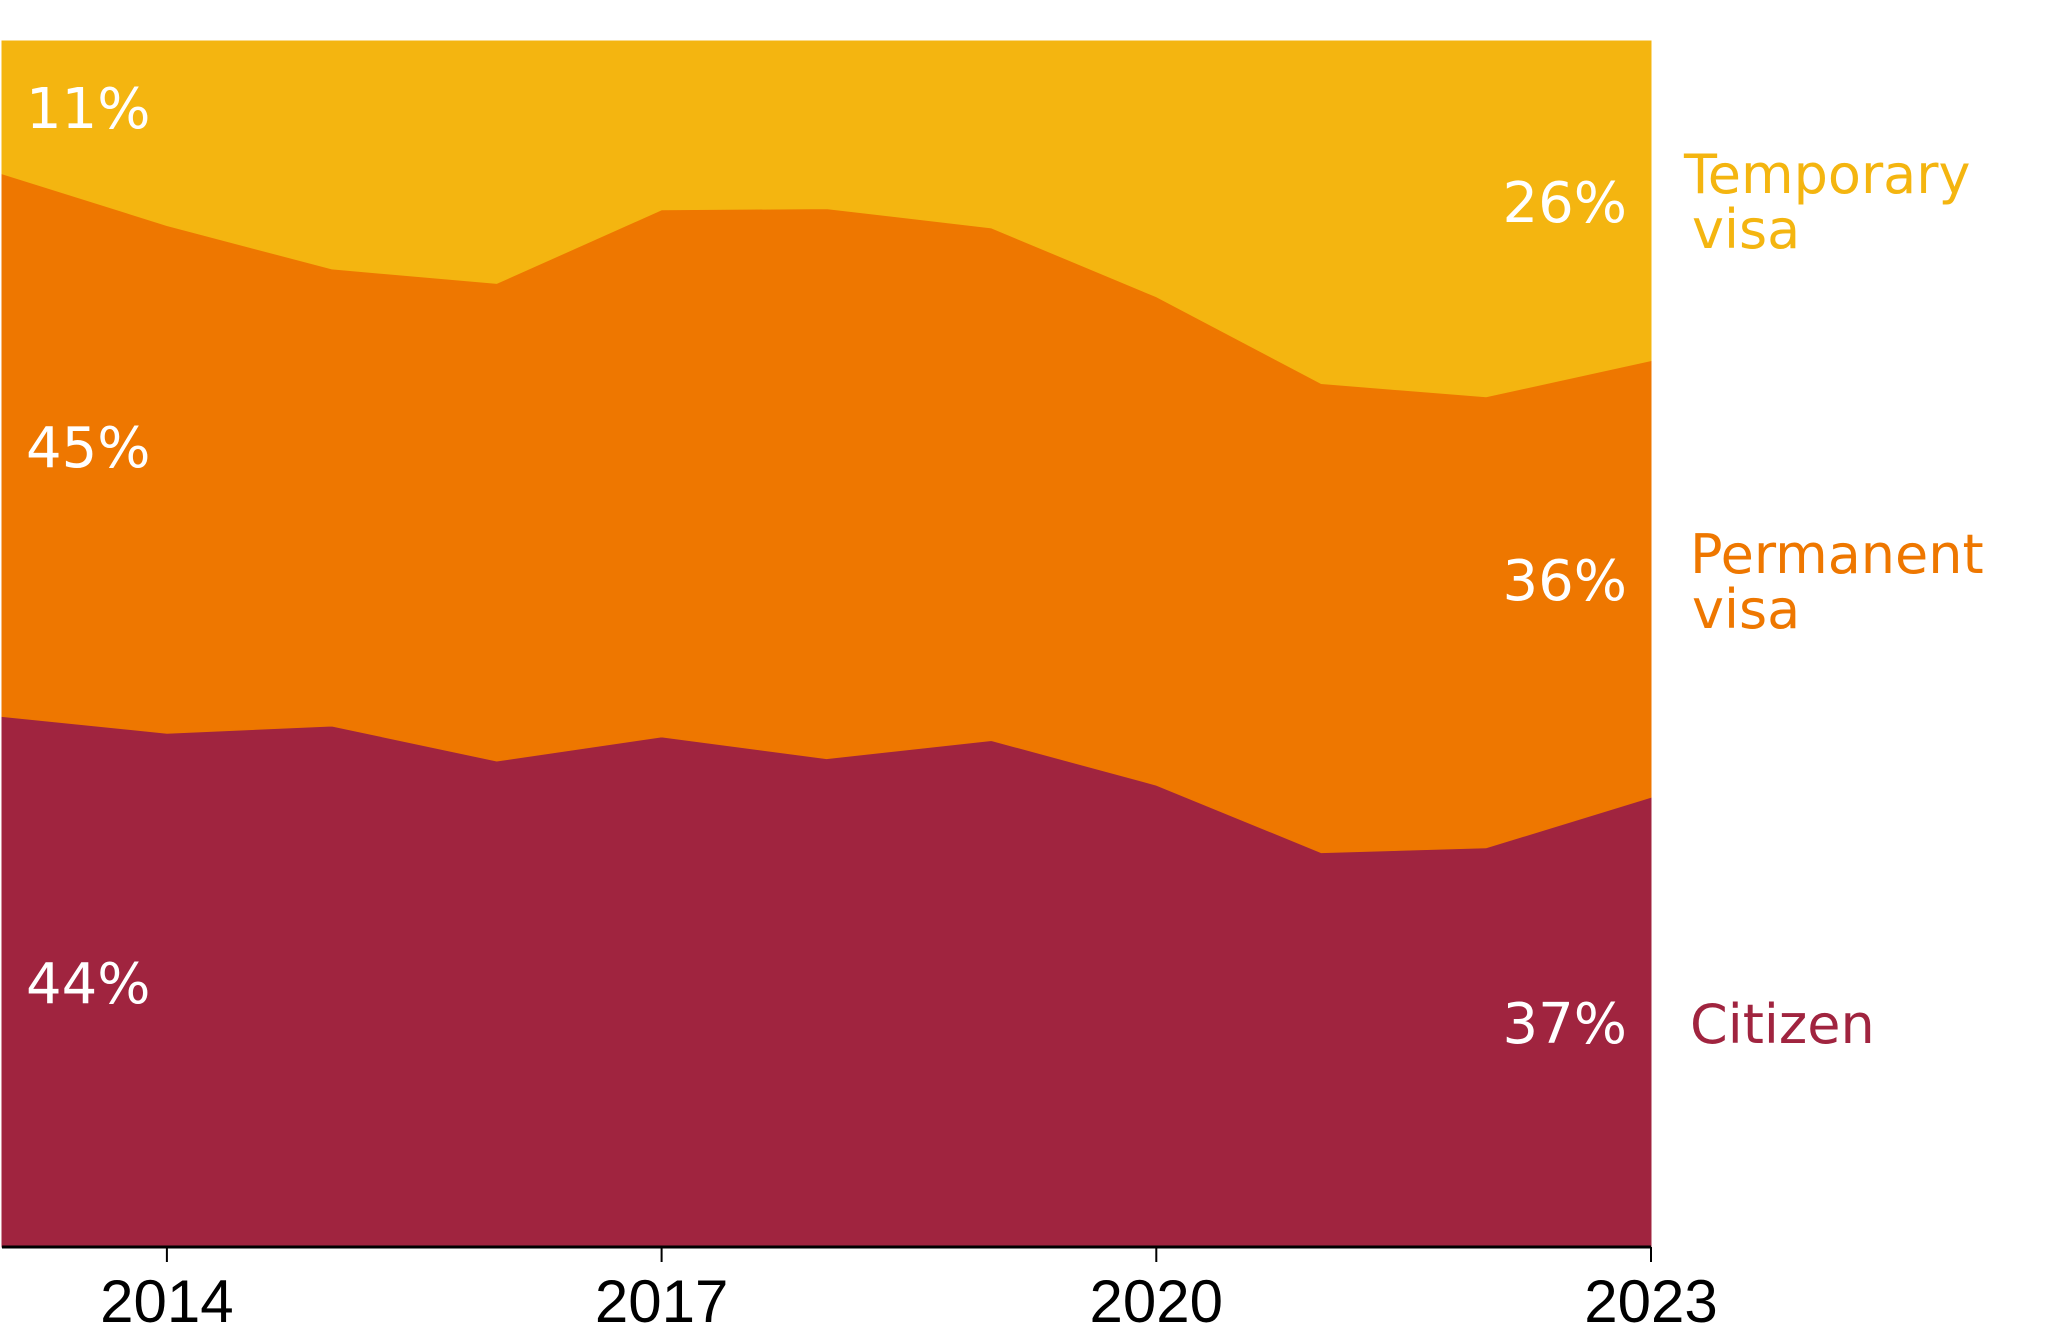 The width and height of the screenshot is (2048, 1340). I want to click on x-tick-label: 2023, so click(1650, 1301).